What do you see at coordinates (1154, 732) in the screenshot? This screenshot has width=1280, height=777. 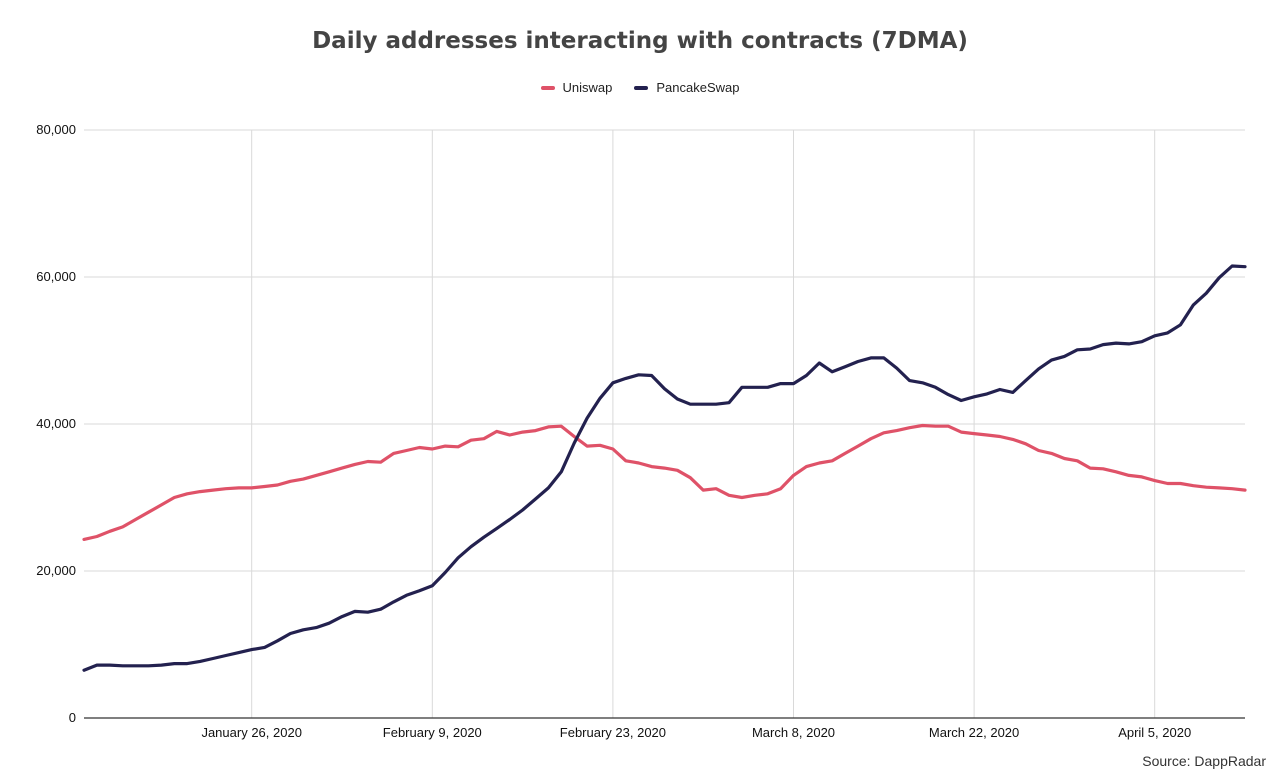 I see `x-tick-label: April 5, 2020` at bounding box center [1154, 732].